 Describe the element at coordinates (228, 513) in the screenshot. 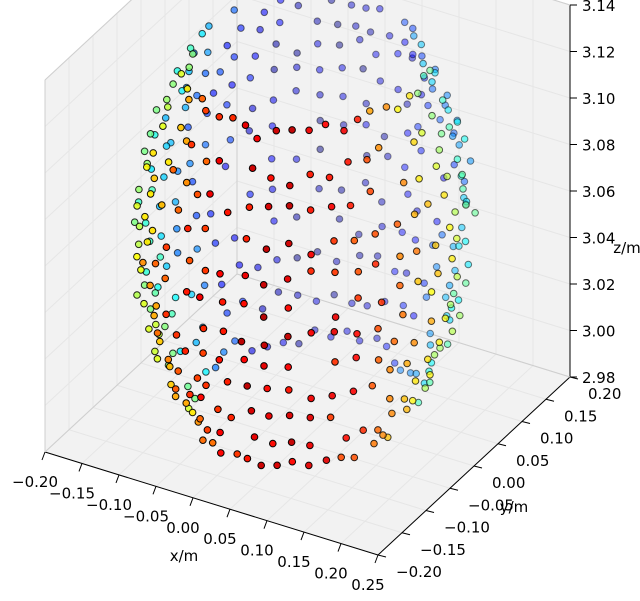

I see `x-tick-mark` at that location.